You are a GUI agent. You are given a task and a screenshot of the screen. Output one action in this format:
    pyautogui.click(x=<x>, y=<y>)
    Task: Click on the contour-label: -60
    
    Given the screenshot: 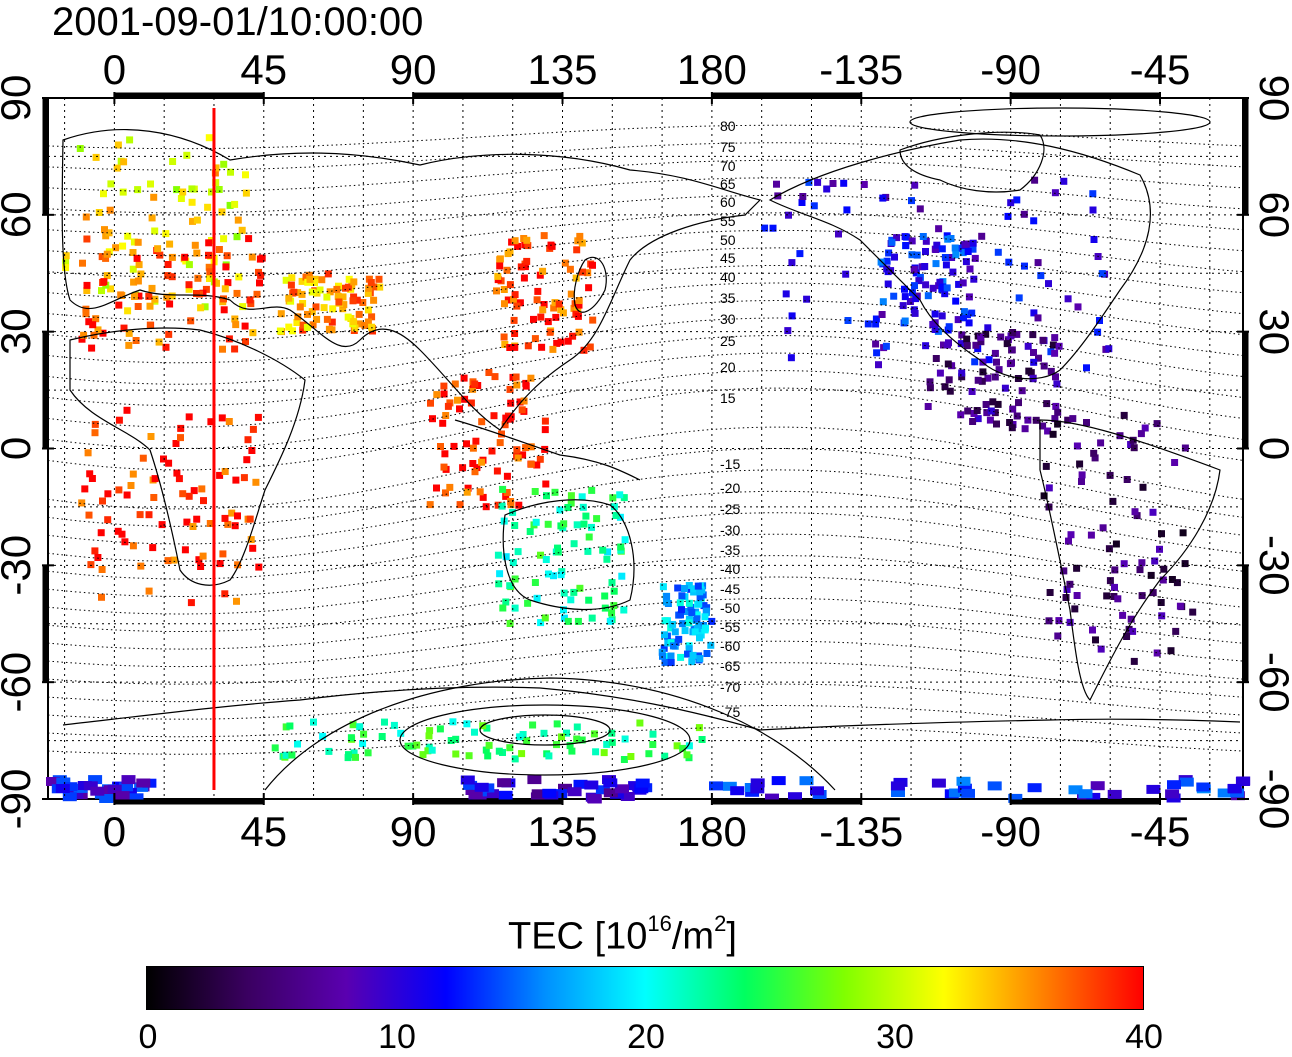 What is the action you would take?
    pyautogui.click(x=730, y=646)
    